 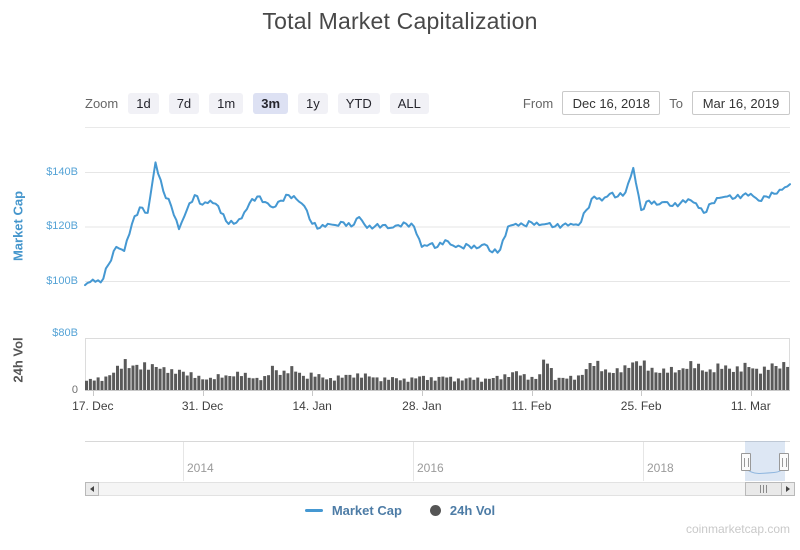 I want to click on to-date-input, so click(x=741, y=103).